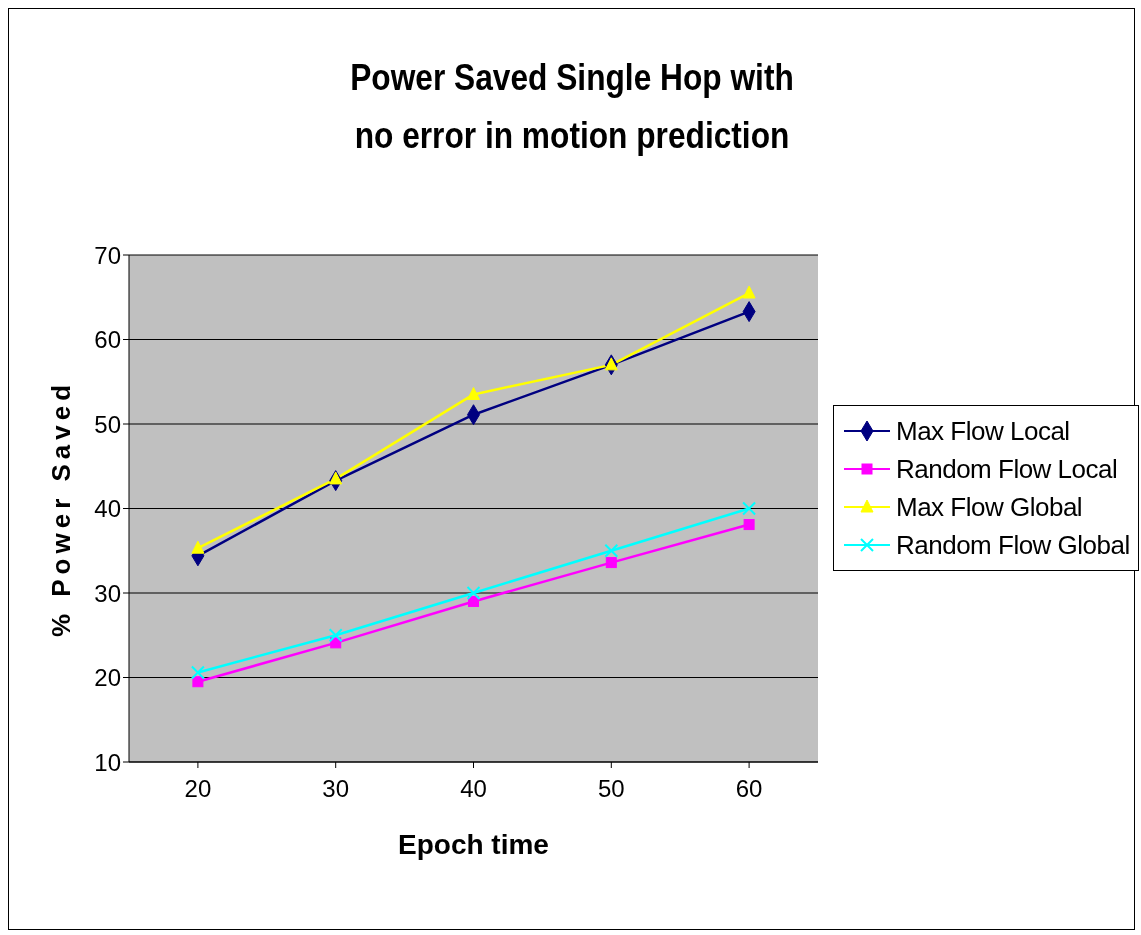  I want to click on legend-label: Max Flow Global, so click(989, 507).